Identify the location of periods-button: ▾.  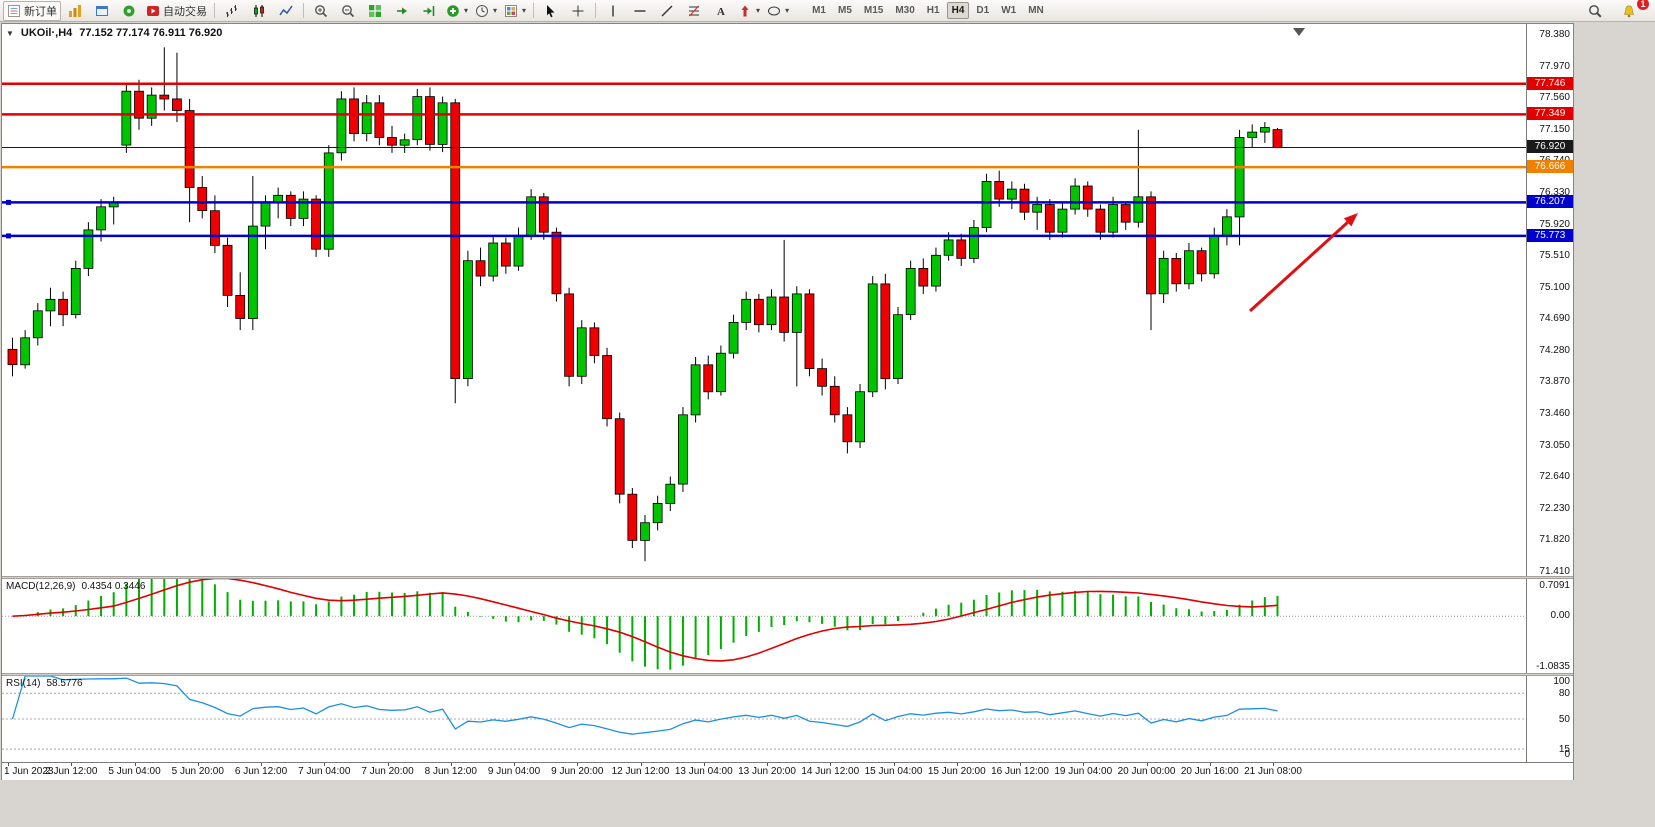
(486, 11).